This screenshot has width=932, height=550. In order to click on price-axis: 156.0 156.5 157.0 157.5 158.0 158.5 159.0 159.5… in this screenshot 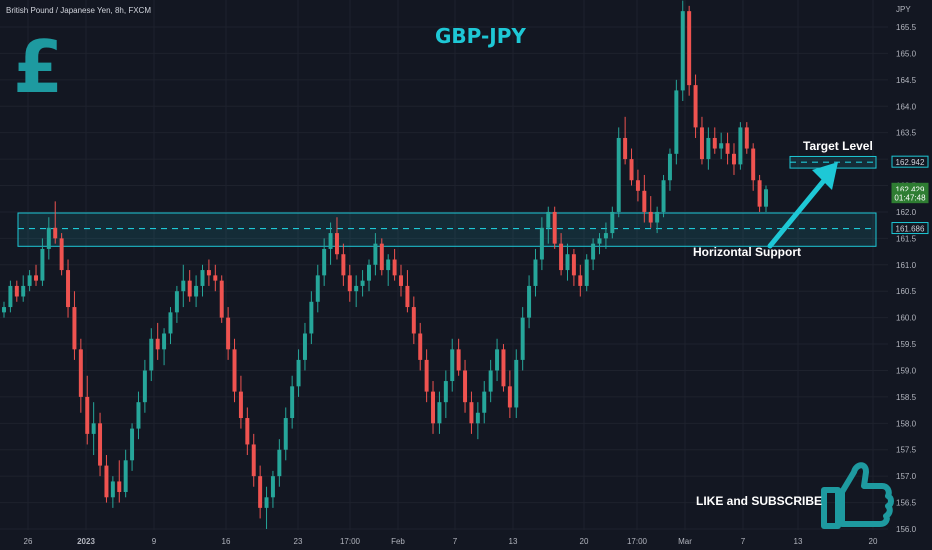, I will do `click(910, 278)`.